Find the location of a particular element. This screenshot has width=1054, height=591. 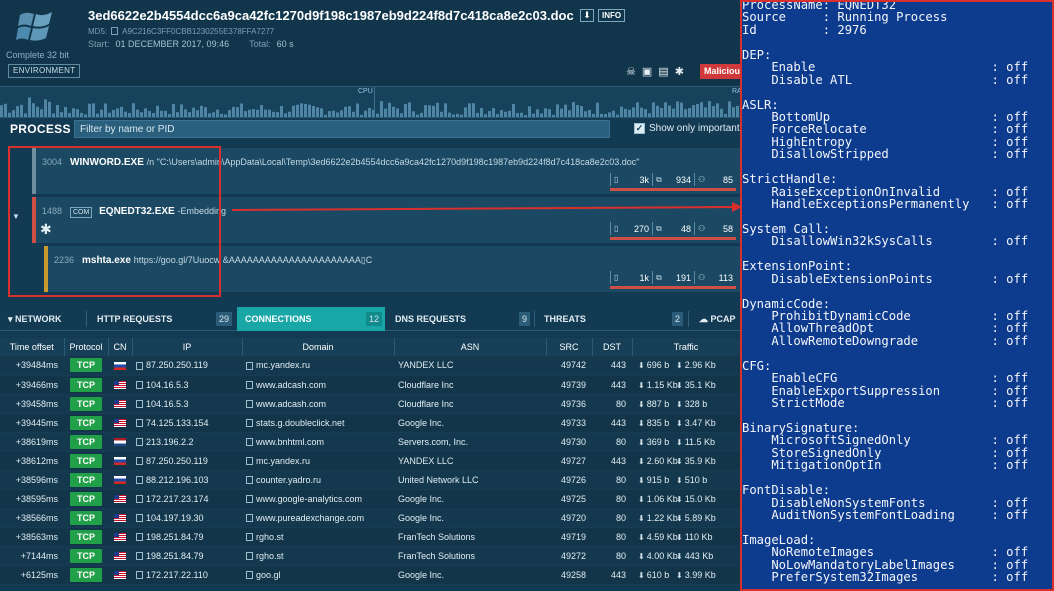

info-button: INFO is located at coordinates (612, 15).